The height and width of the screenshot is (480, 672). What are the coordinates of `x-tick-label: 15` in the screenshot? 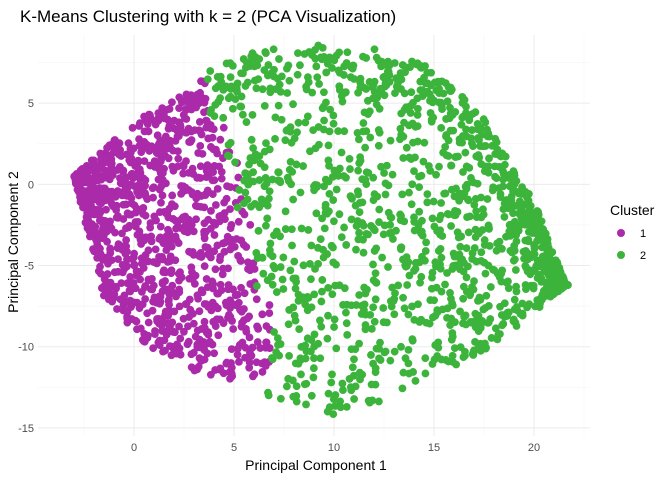 It's located at (434, 448).